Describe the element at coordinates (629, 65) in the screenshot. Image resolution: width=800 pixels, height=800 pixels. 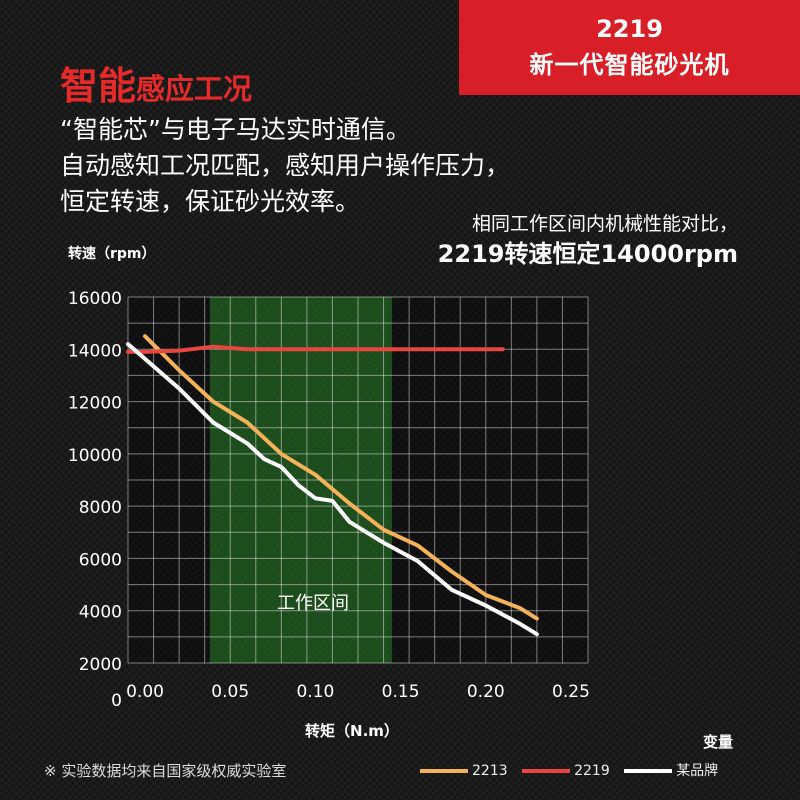
I see `badge-product-name: 新一代智能砂光机` at that location.